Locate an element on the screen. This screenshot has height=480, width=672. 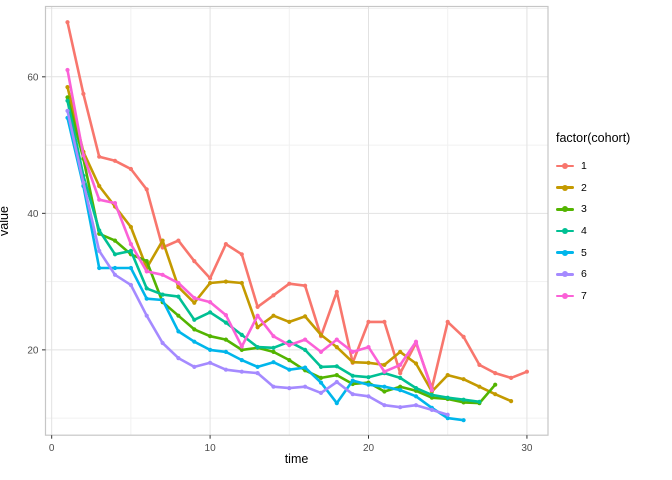
legend: factor(cohort) 1 2 3 4 5 6 7 is located at coordinates (593, 219).